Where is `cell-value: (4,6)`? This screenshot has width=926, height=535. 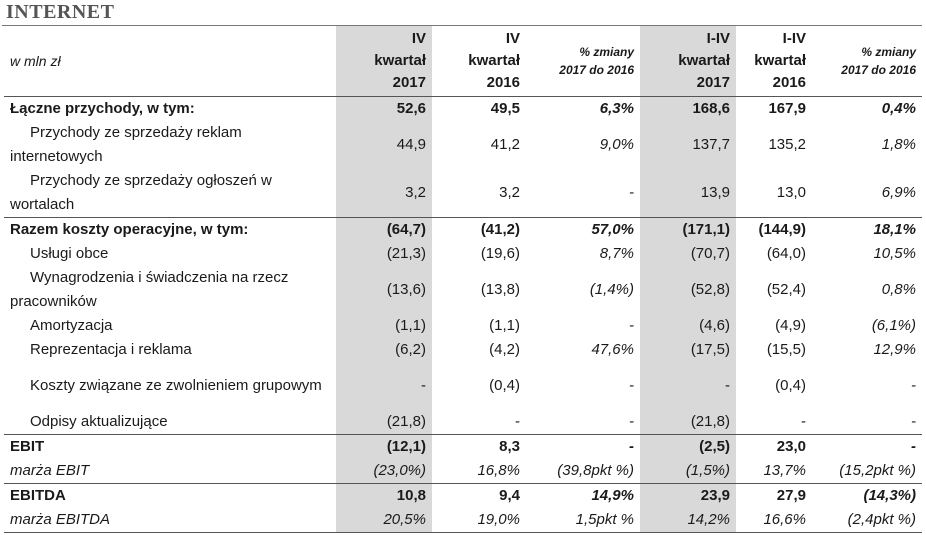 cell-value: (4,6) is located at coordinates (688, 325).